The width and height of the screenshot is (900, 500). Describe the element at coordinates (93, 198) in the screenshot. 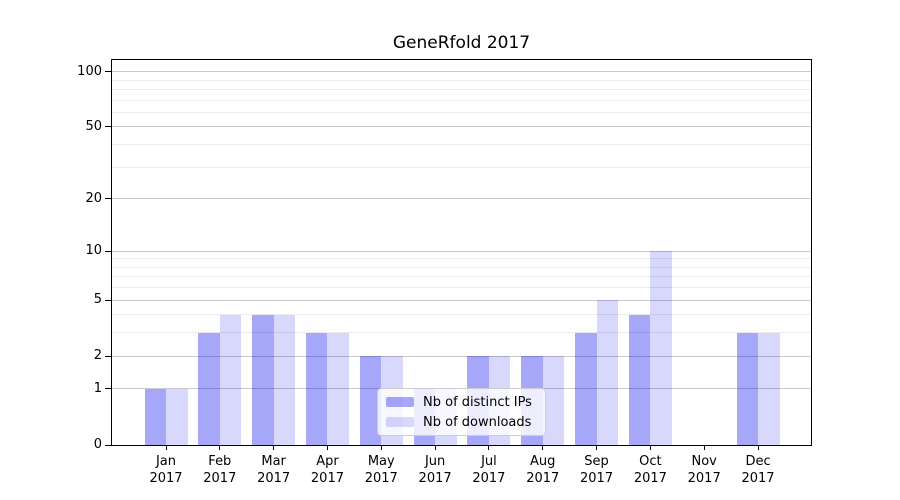

I see `y-tick-label: 20` at that location.